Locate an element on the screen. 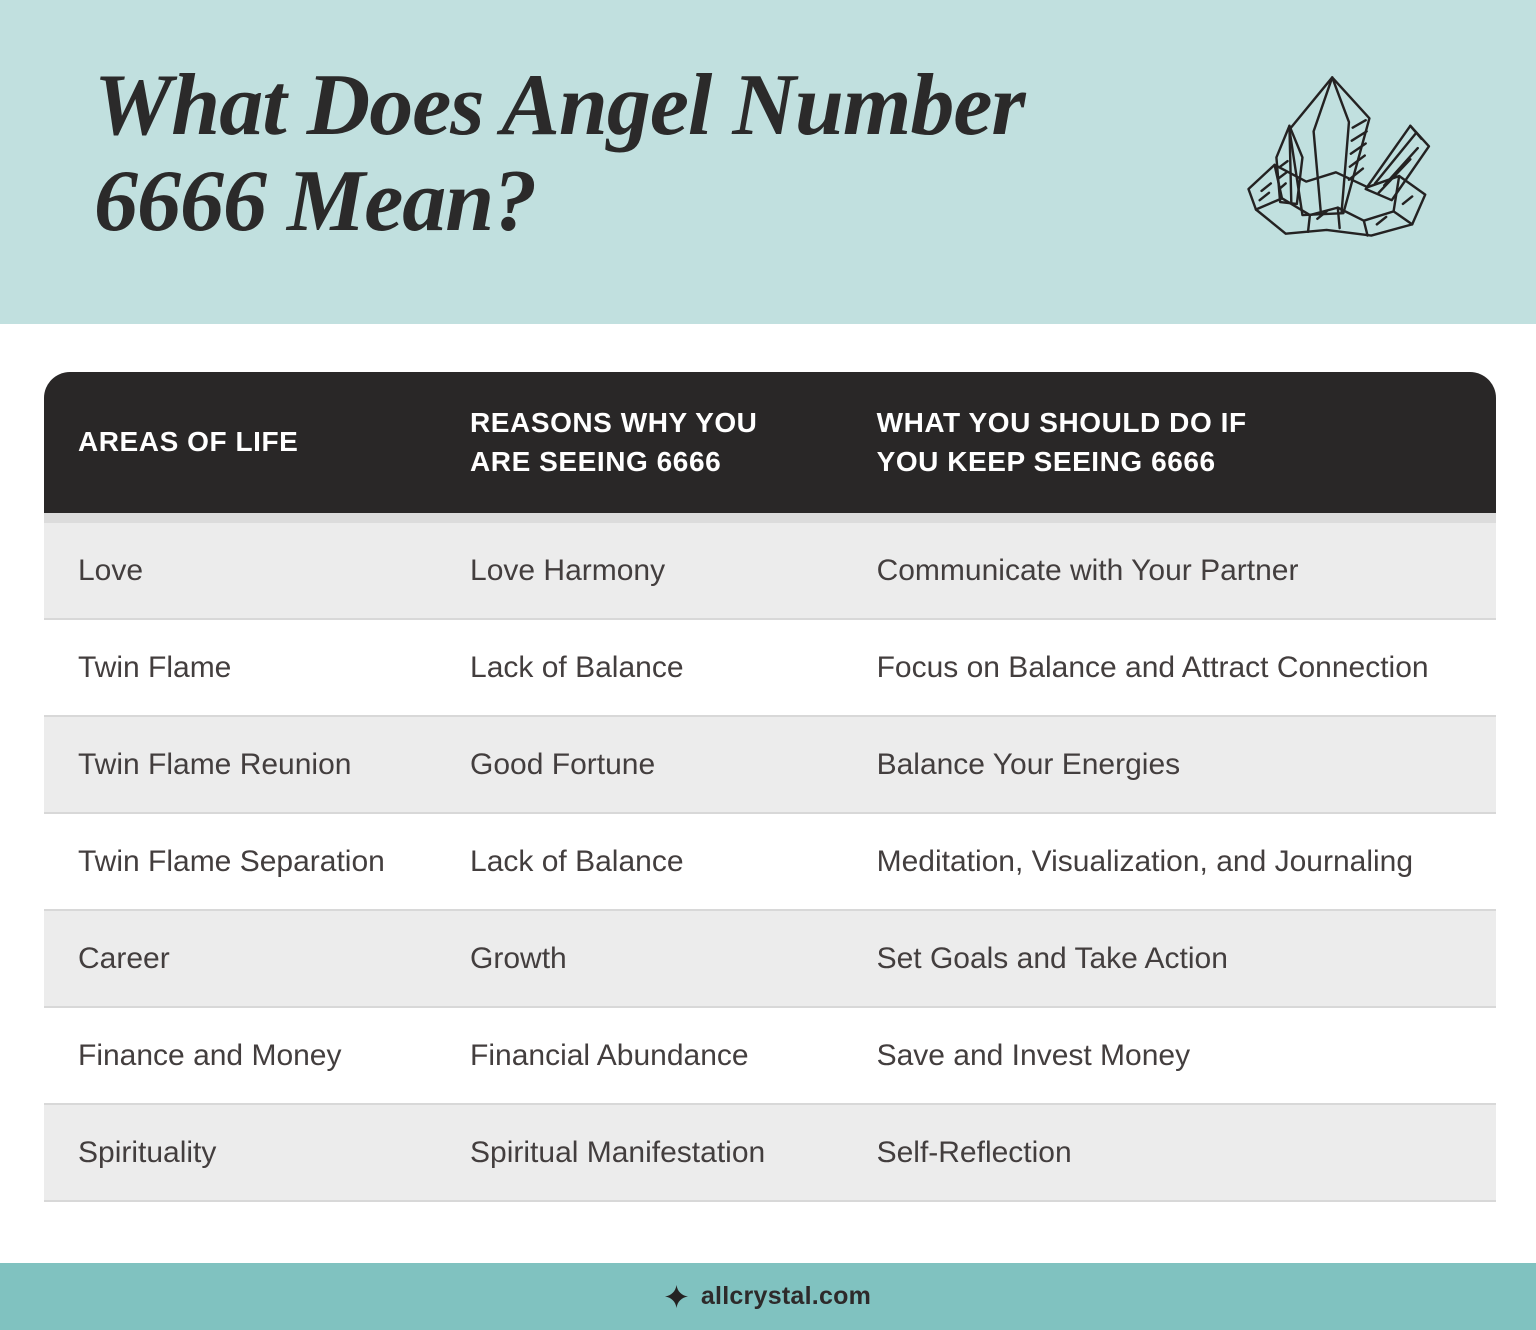 Image resolution: width=1536 pixels, height=1330 pixels. column-header-reasons: REASONS WHY YOU ARE SEEING 6666 is located at coordinates (639, 442).